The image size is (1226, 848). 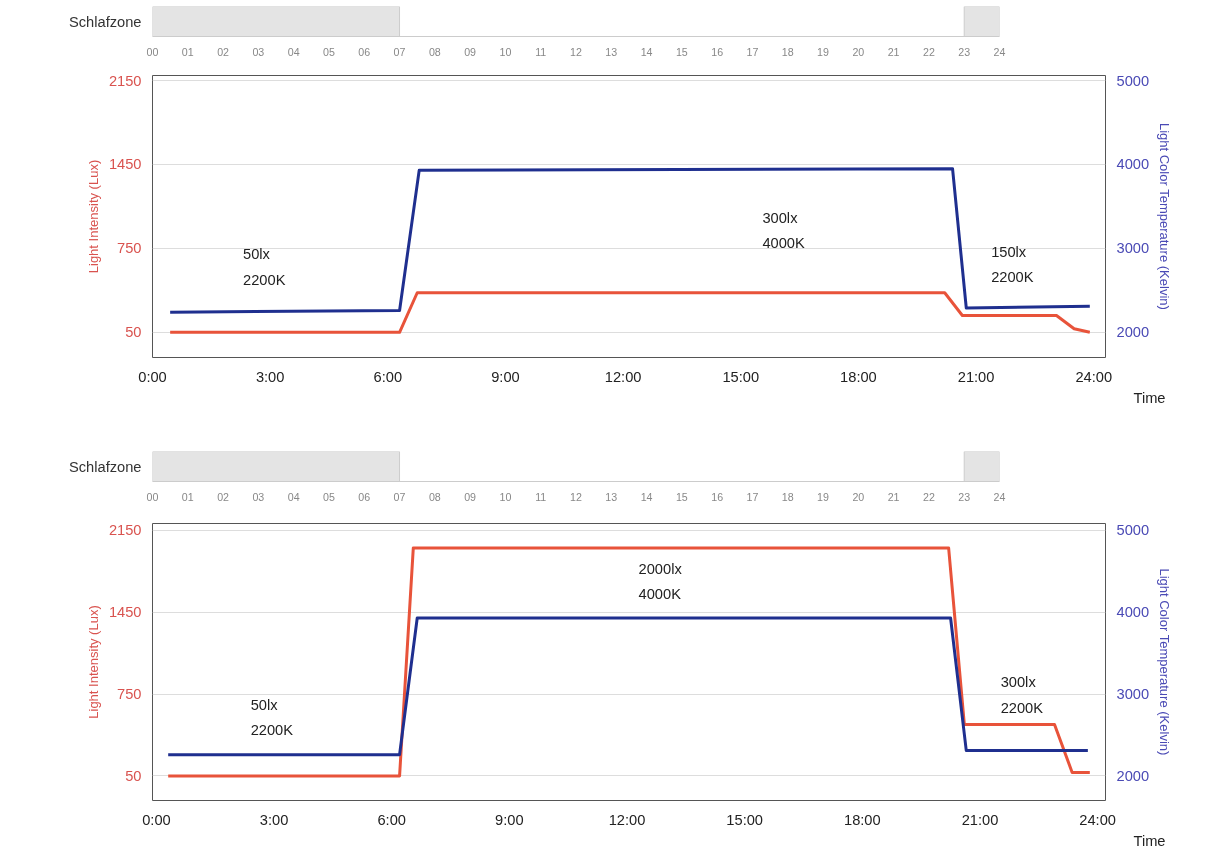 I want to click on annotation: 300lx 4000K, so click(x=784, y=230).